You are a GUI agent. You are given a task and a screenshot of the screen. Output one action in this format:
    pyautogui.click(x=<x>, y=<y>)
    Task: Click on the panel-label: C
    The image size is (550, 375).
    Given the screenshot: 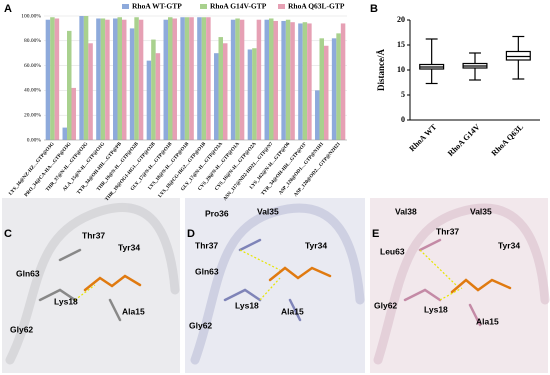 What is the action you would take?
    pyautogui.click(x=8, y=234)
    